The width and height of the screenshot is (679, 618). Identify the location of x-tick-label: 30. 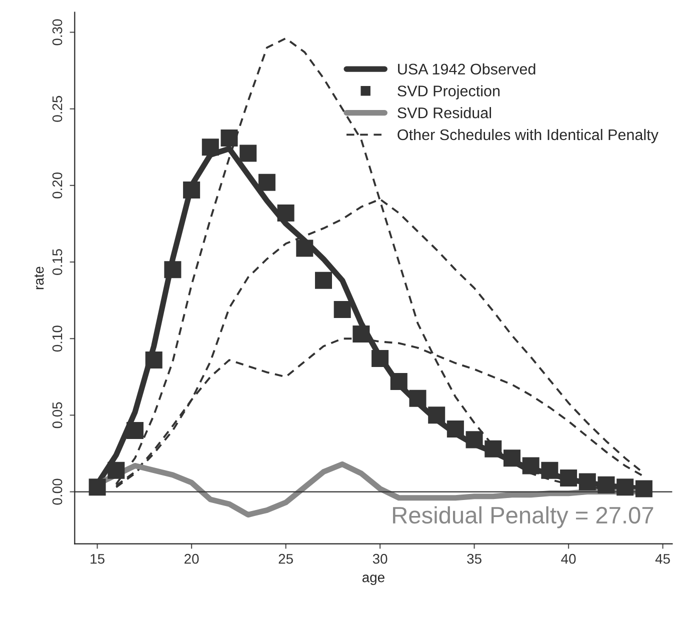
(380, 559).